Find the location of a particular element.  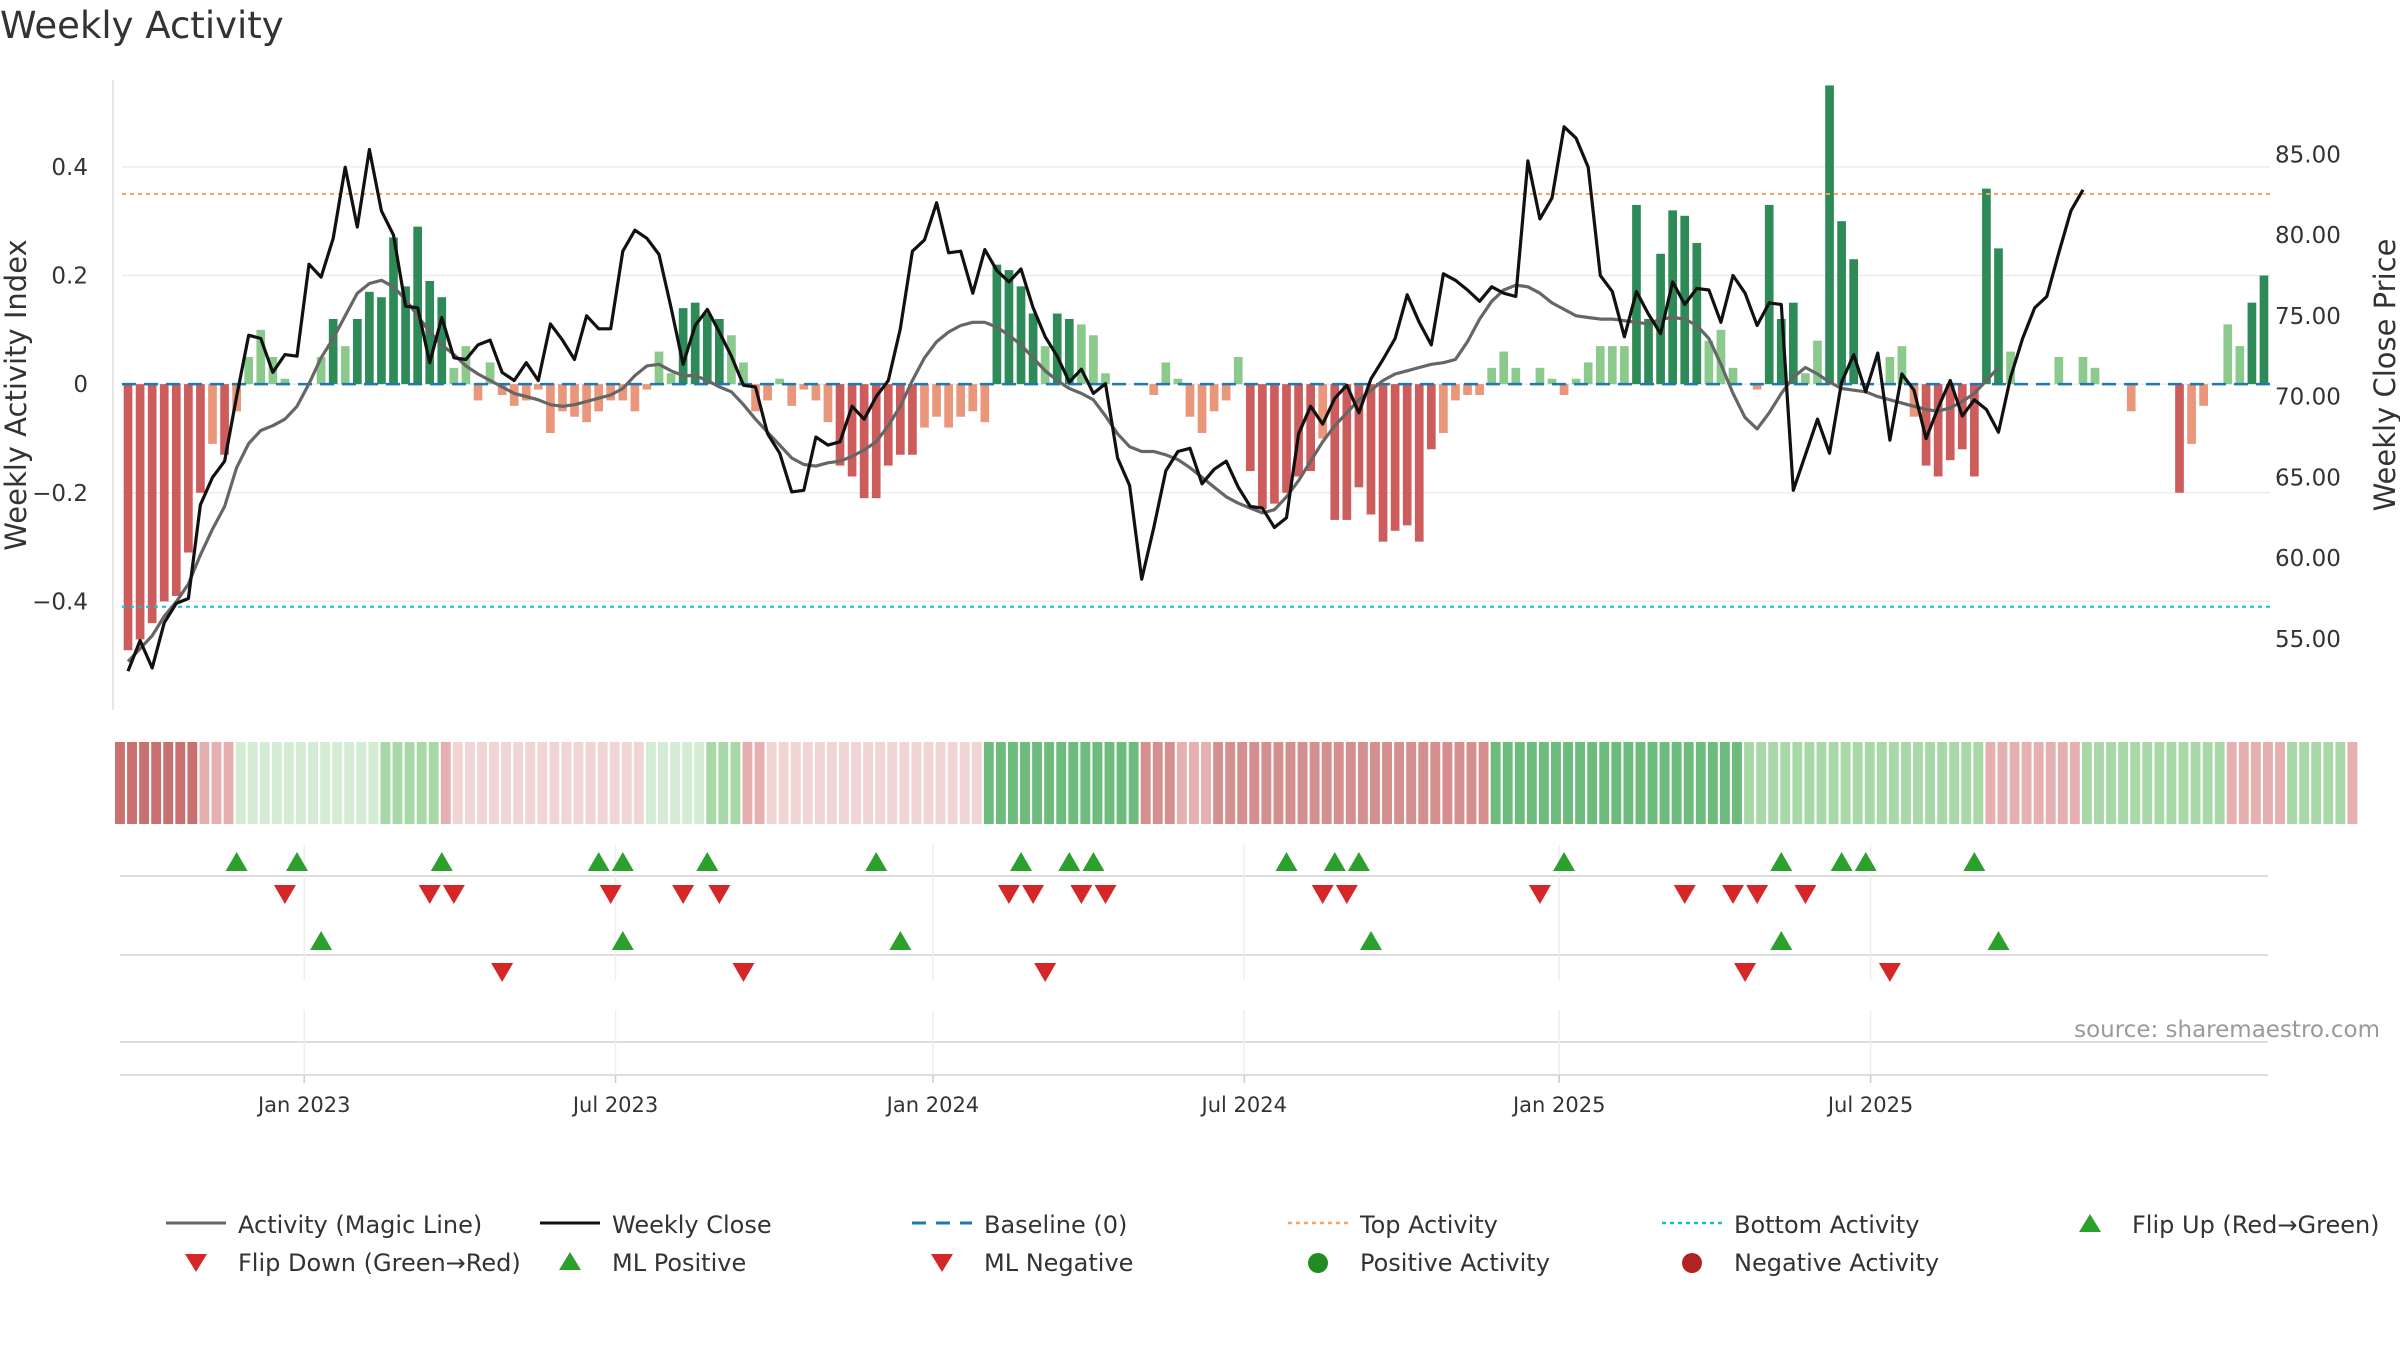

x-tick-label: Jul 2025 is located at coordinates (1869, 1105).